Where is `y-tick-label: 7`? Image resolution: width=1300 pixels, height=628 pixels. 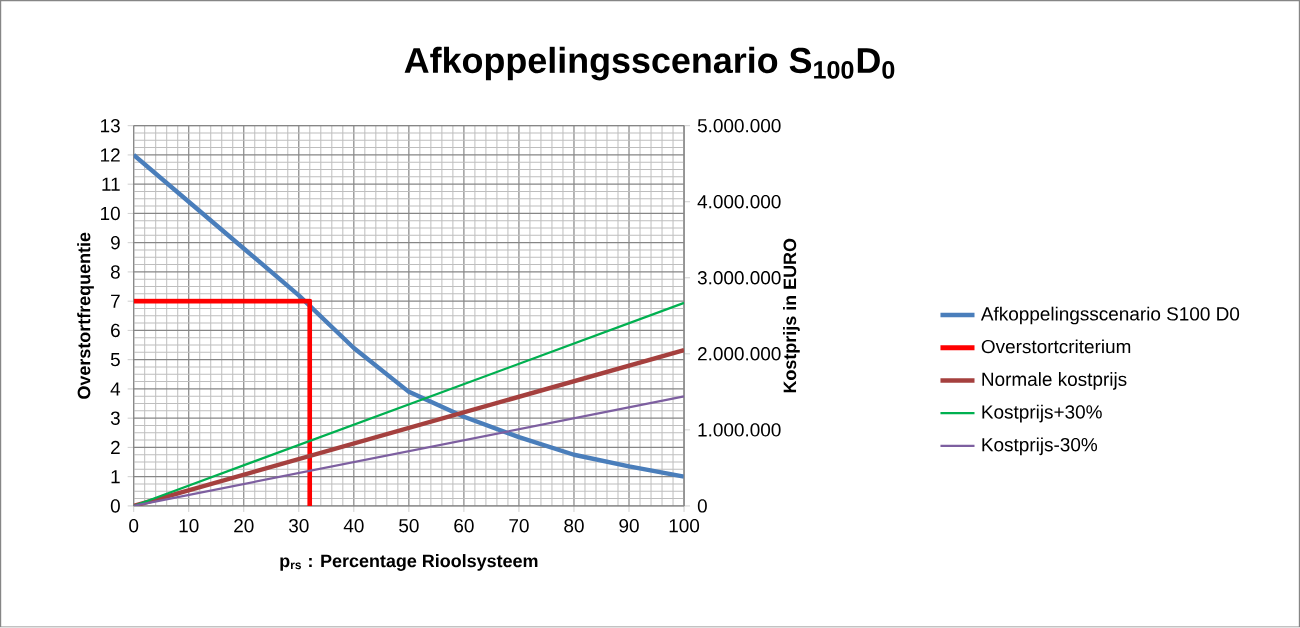 y-tick-label: 7 is located at coordinates (115, 301).